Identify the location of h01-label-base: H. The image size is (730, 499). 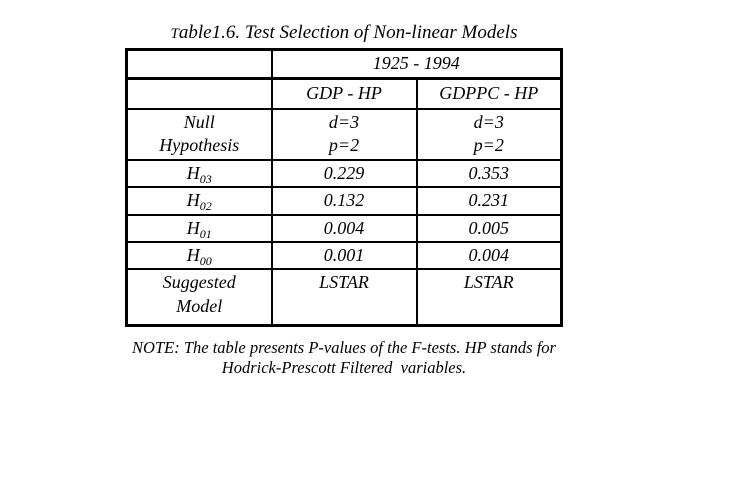
(193, 227).